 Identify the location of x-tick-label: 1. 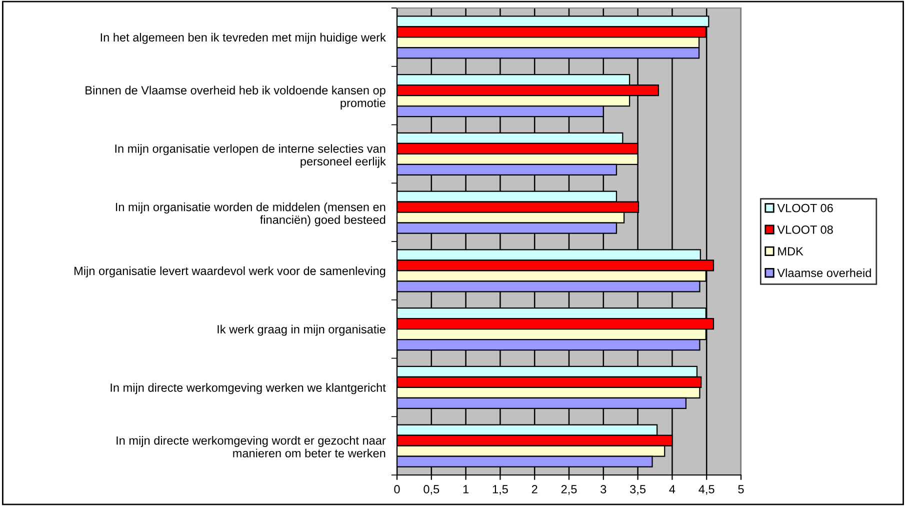
(466, 489).